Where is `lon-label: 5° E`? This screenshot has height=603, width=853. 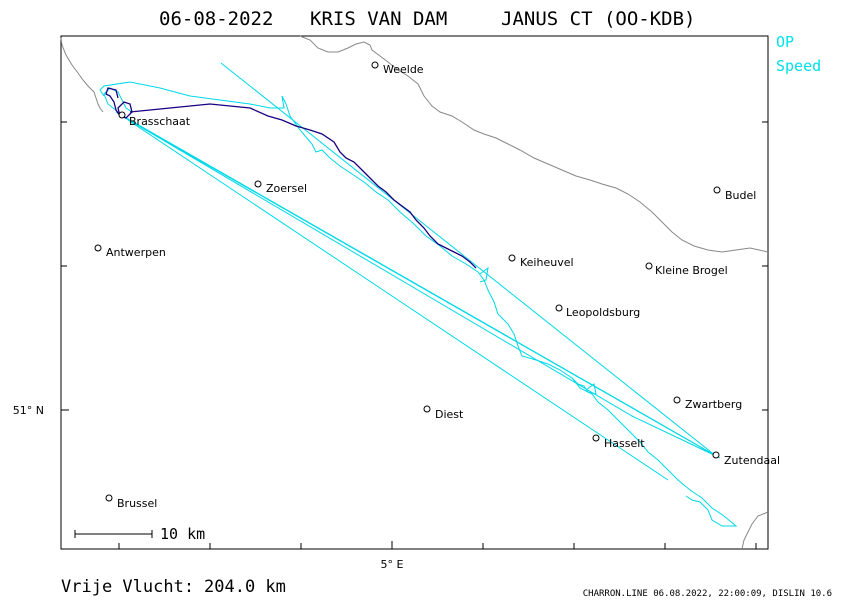 lon-label: 5° E is located at coordinates (392, 564).